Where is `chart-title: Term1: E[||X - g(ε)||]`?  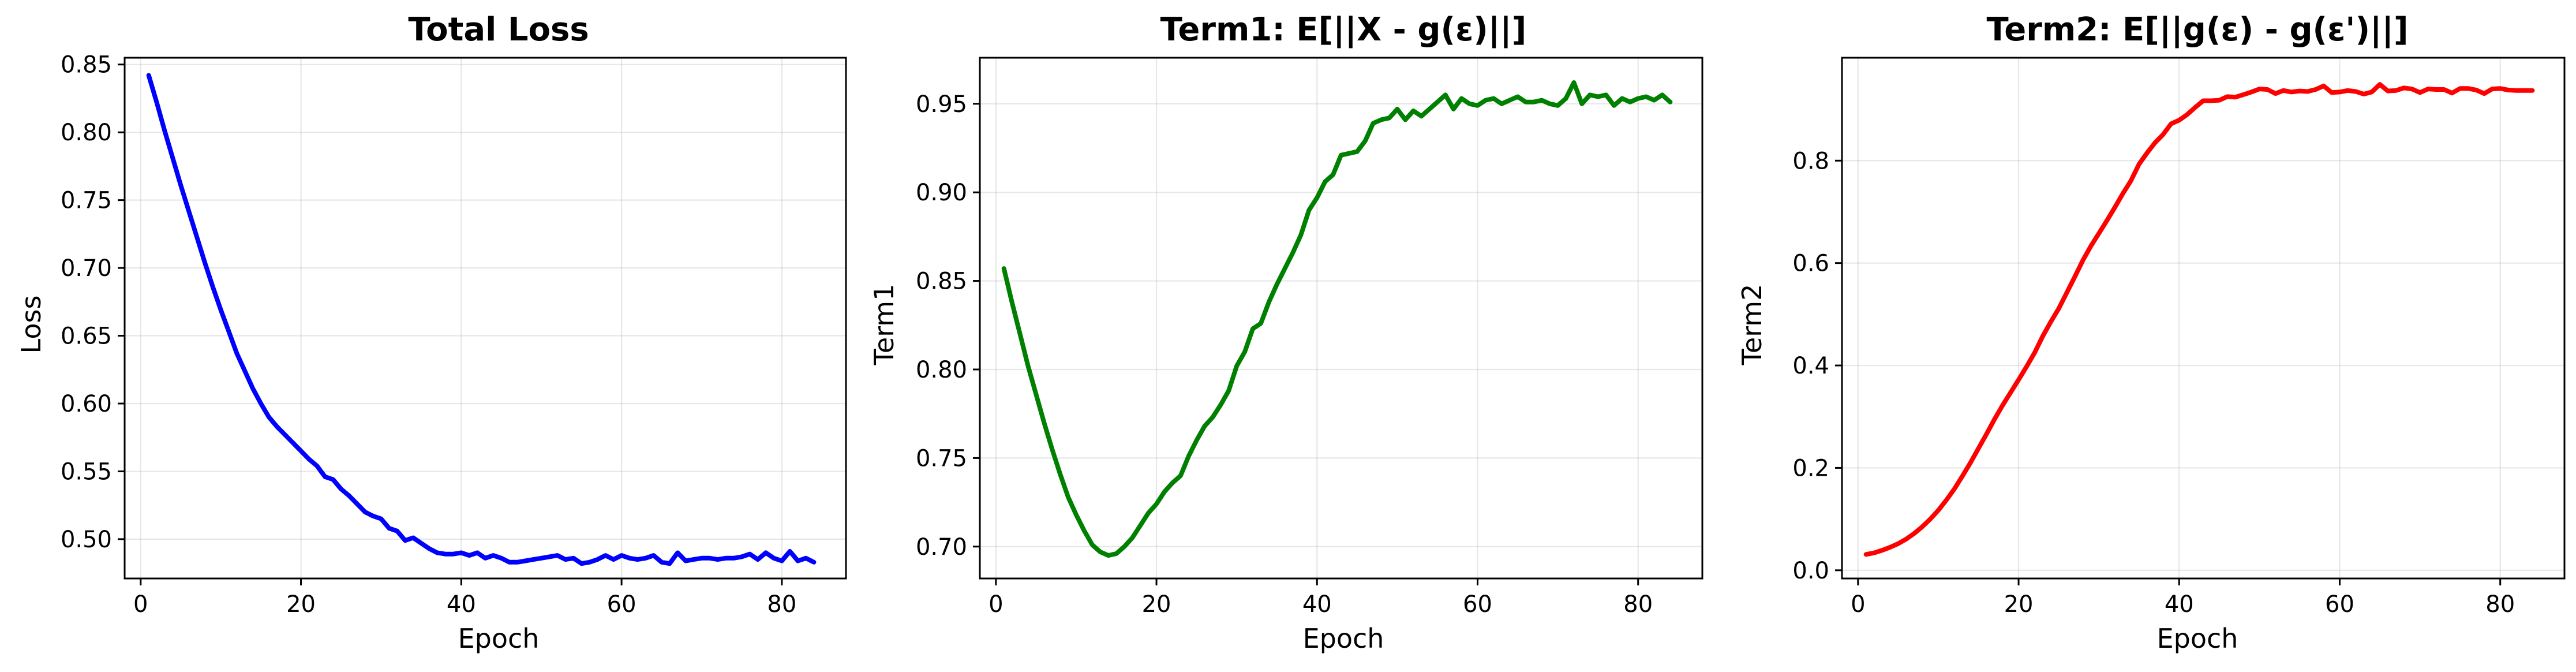
chart-title: Term1: E[||X - g(ε)||] is located at coordinates (1343, 29).